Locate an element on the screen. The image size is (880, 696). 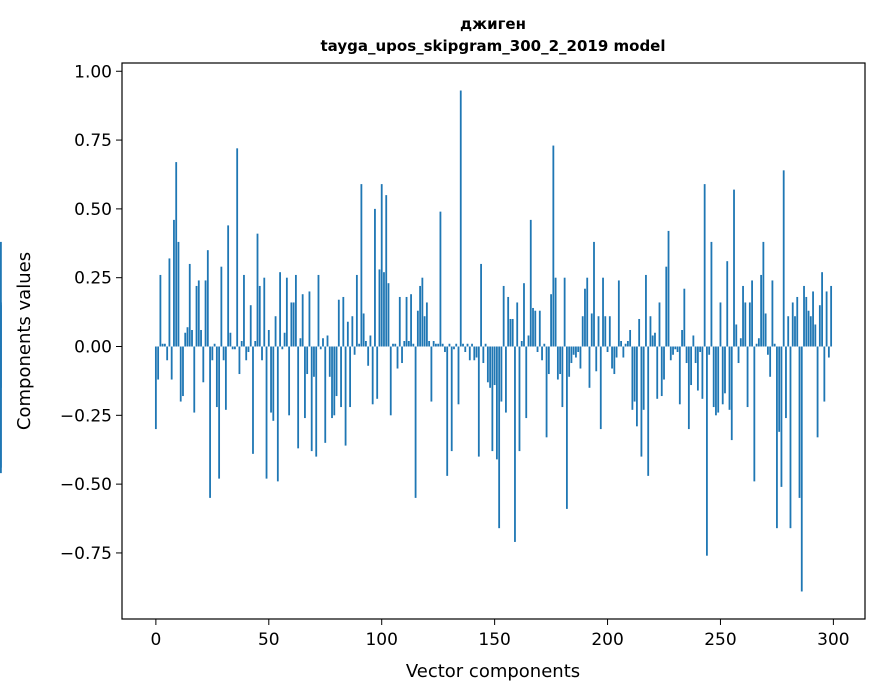
x-tick-label-100: 100 is located at coordinates (381, 640).